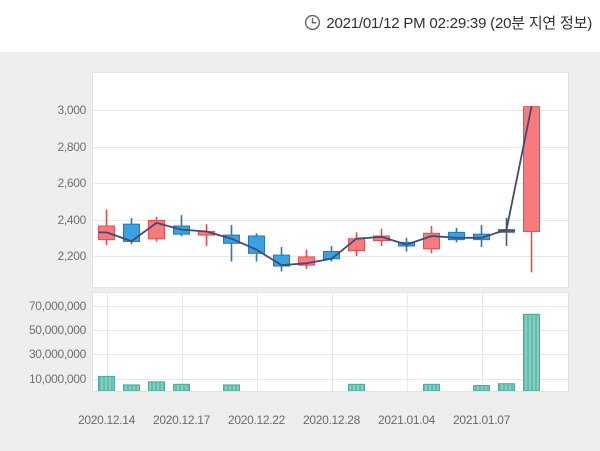 The image size is (600, 451). Describe the element at coordinates (313, 22) in the screenshot. I see `clock-icon` at that location.